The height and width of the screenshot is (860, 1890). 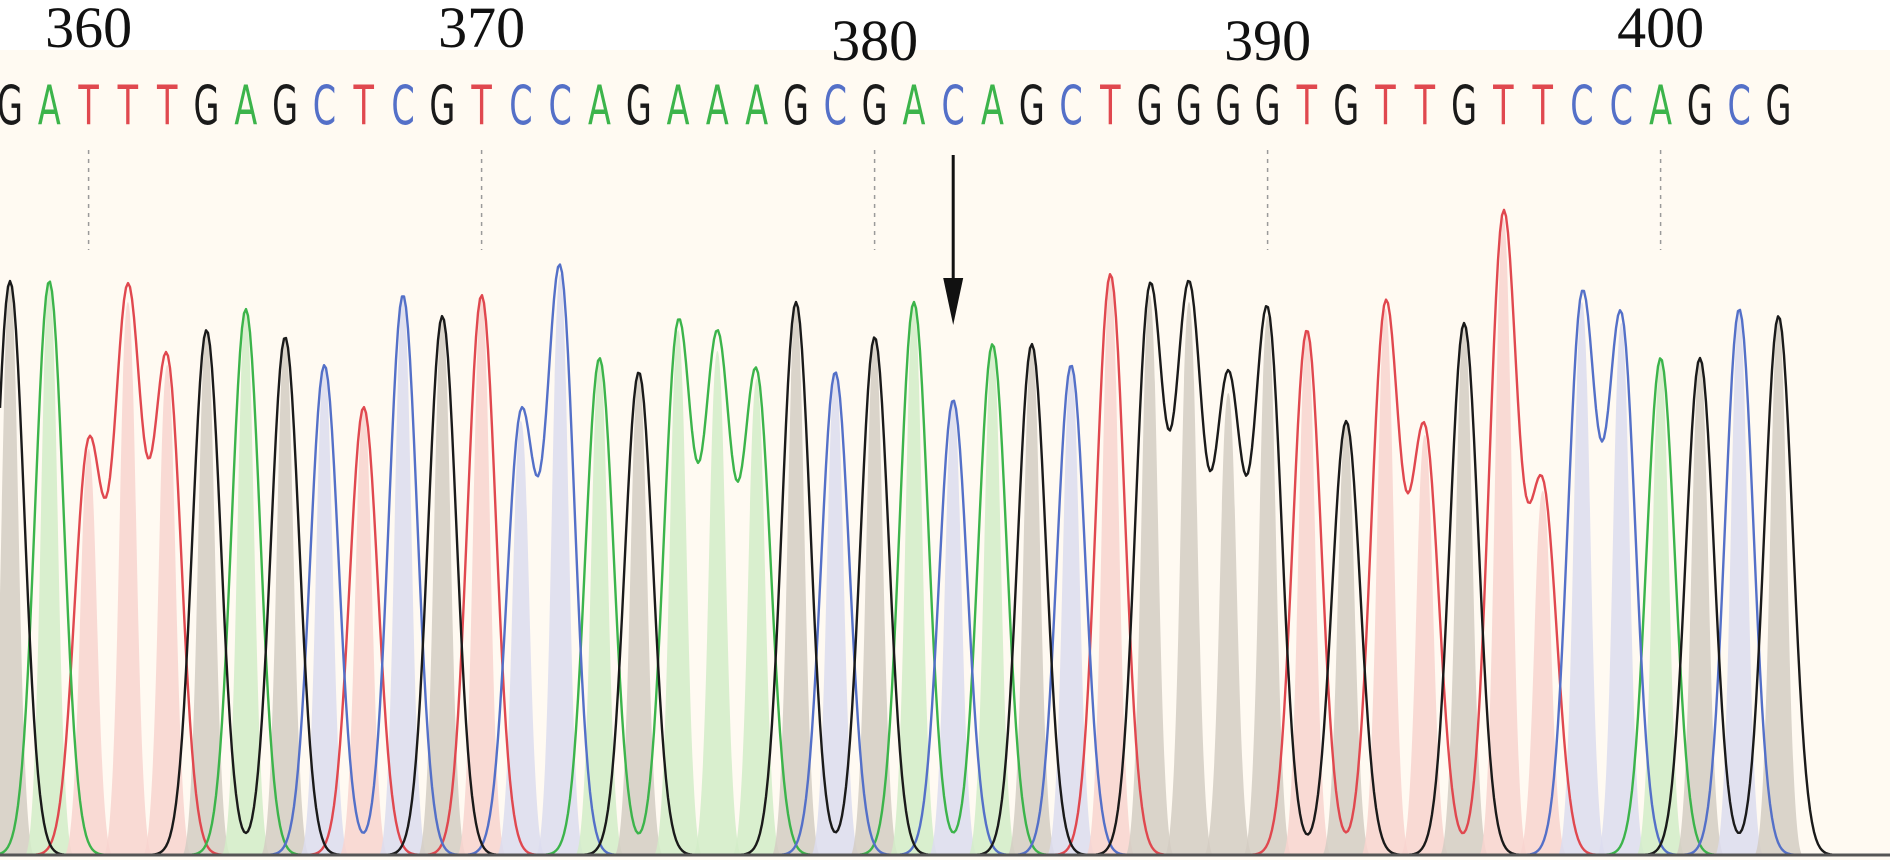 What do you see at coordinates (1267, 40) in the screenshot?
I see `position-label-390: 390` at bounding box center [1267, 40].